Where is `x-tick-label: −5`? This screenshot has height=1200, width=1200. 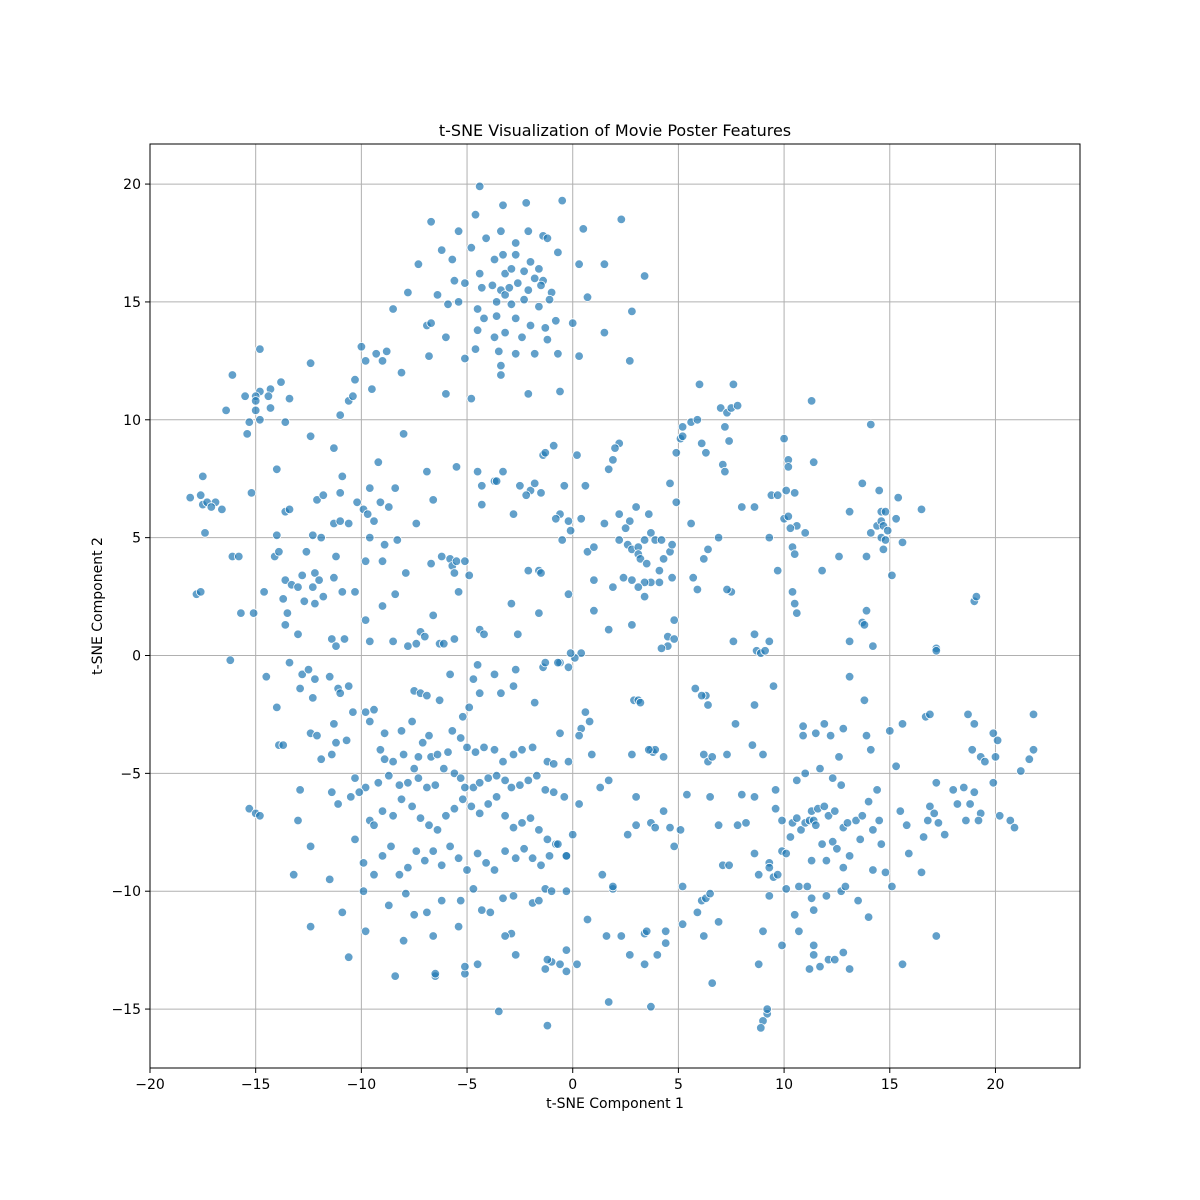
x-tick-label: −5 is located at coordinates (467, 1085).